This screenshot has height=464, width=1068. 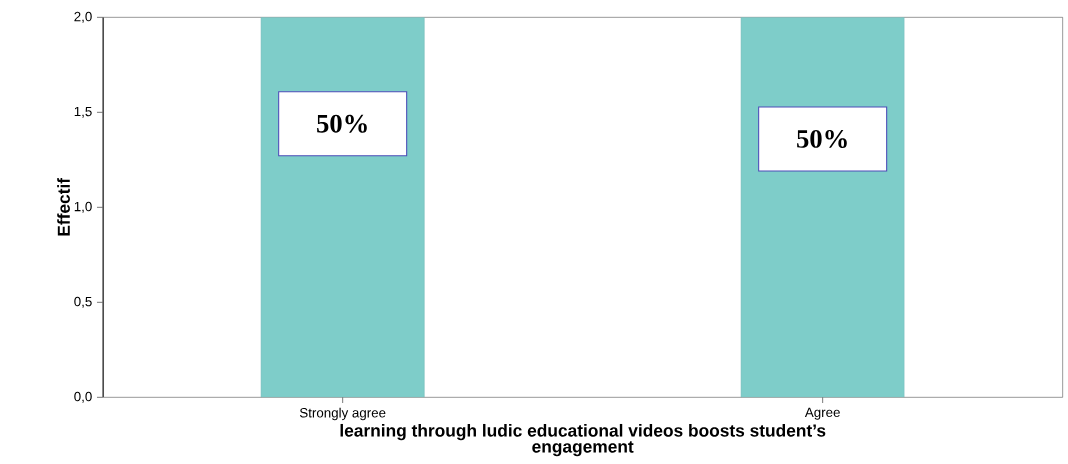 I want to click on x-axis-title: learning through ludic educational videos boosts student’s engagement, so click(x=583, y=440).